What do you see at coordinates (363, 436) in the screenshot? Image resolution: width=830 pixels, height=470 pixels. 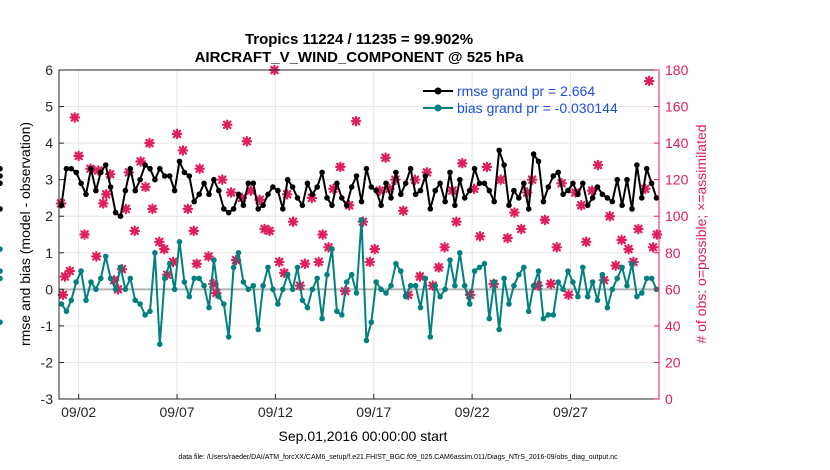 I see `x-axis-label: Sep.01,2016 00:00:00 start` at bounding box center [363, 436].